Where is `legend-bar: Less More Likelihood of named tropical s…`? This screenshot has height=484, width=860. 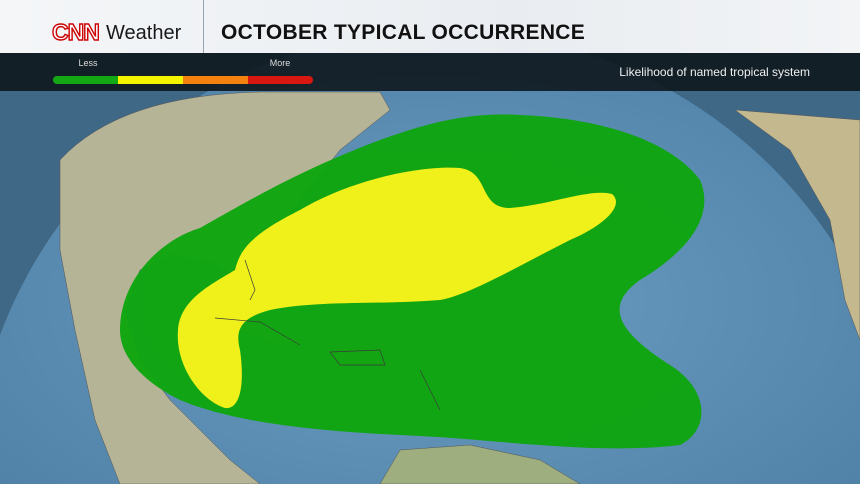
legend-bar: Less More Likelihood of named tropical s… is located at coordinates (430, 72).